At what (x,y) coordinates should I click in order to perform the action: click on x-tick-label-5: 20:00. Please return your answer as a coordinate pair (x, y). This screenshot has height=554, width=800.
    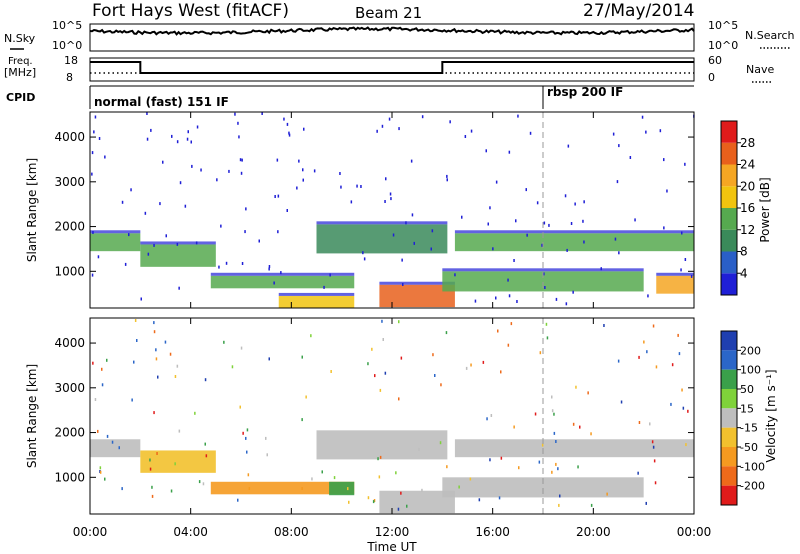
    Looking at the image, I should click on (593, 532).